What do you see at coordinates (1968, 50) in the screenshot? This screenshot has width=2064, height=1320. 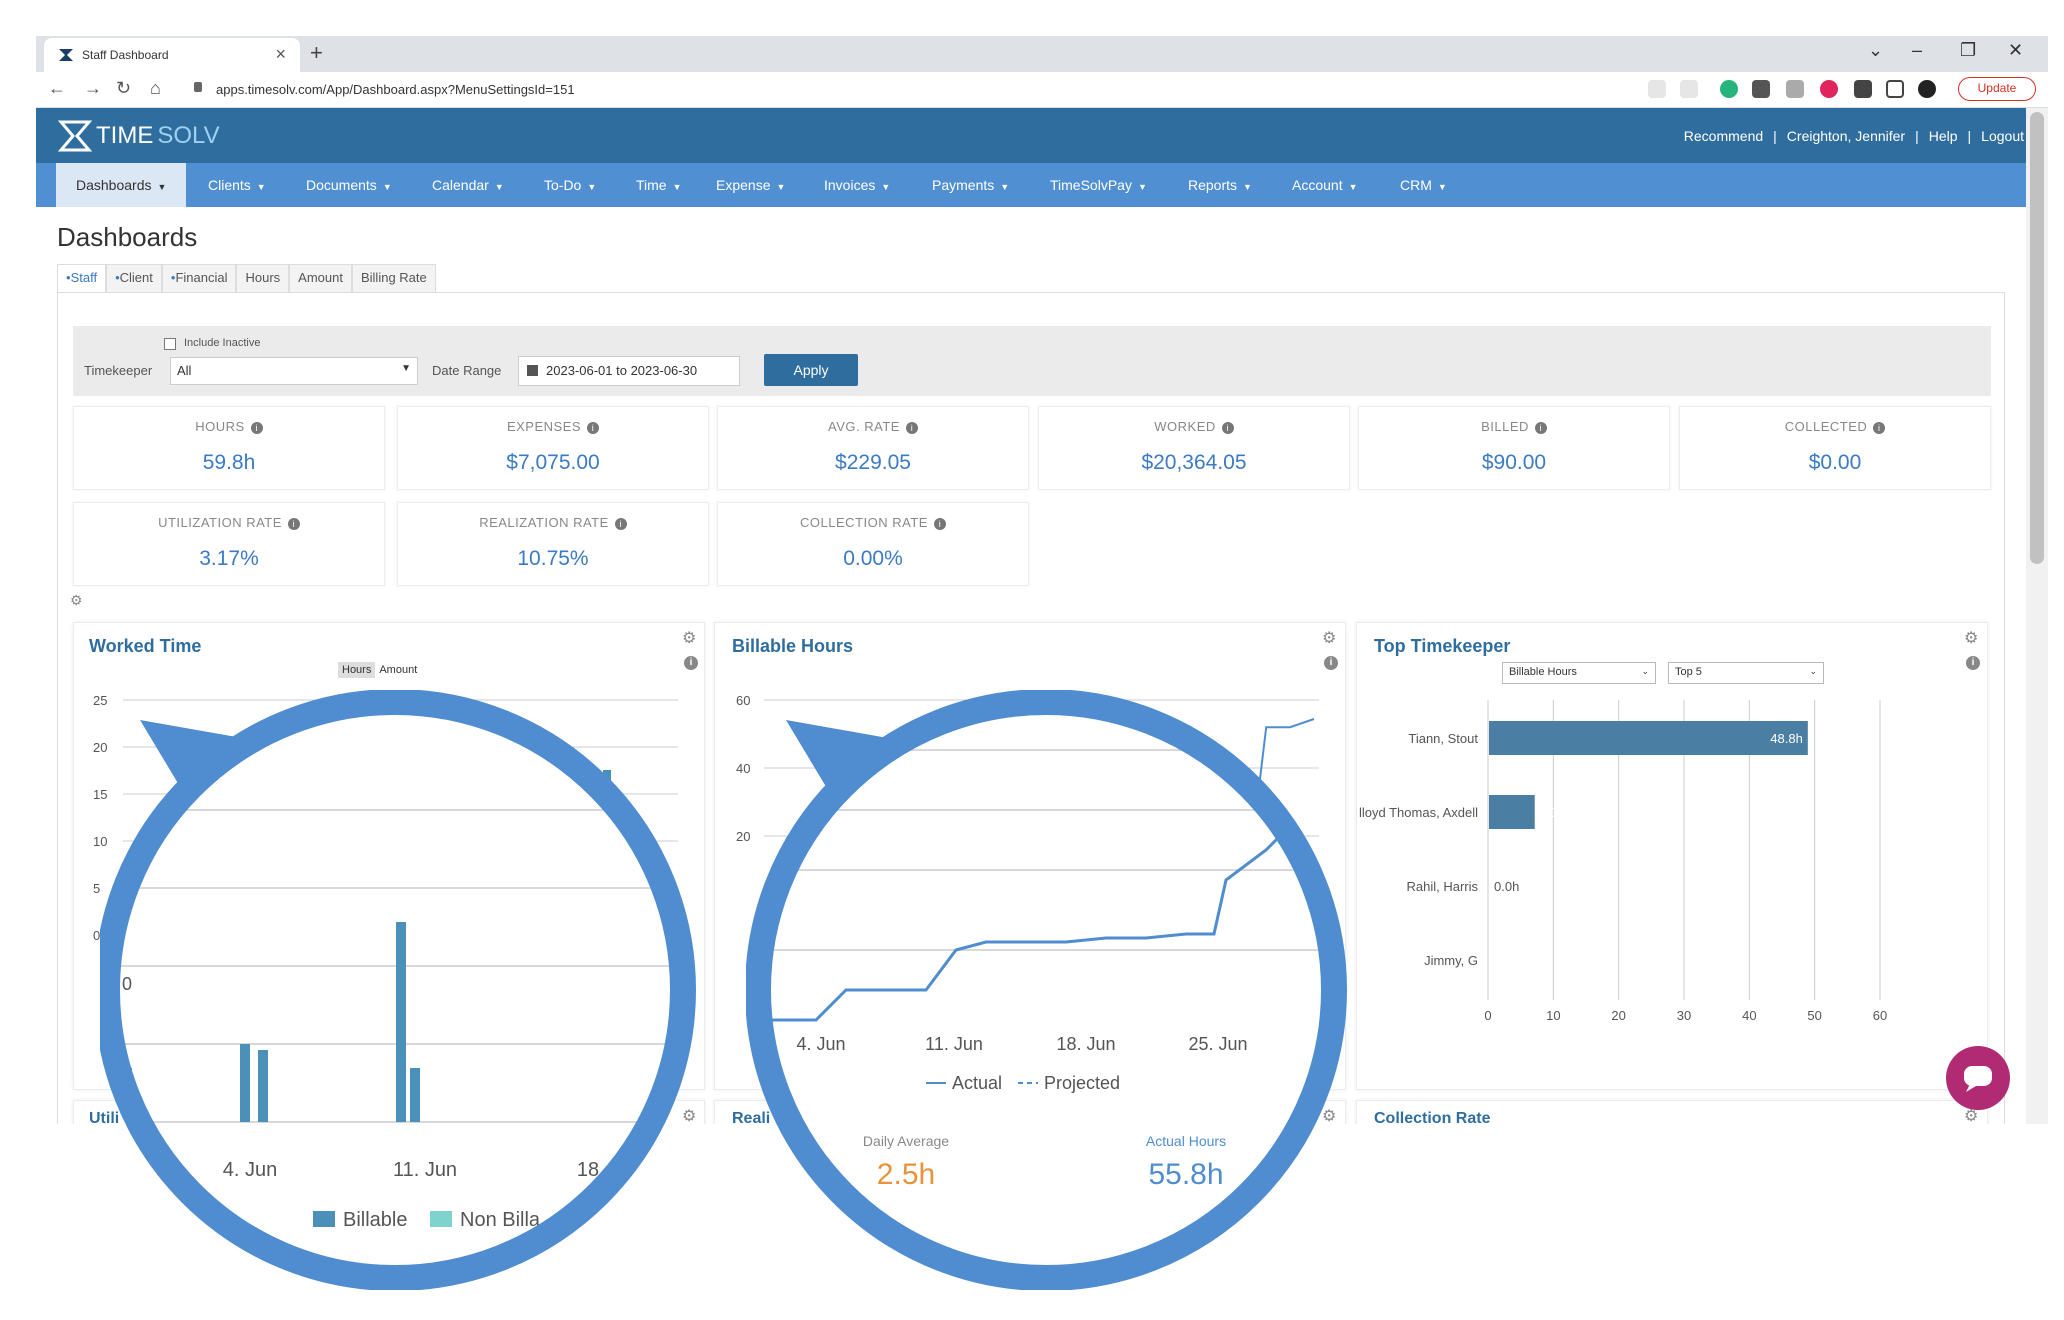 I see `restore-icon: ❐` at bounding box center [1968, 50].